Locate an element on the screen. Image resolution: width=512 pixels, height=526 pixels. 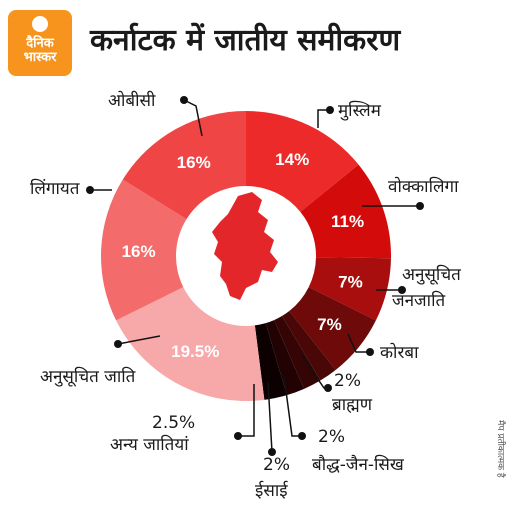
dainik-bhaskar-logo: दैनिक भास्कर is located at coordinates (40, 43).